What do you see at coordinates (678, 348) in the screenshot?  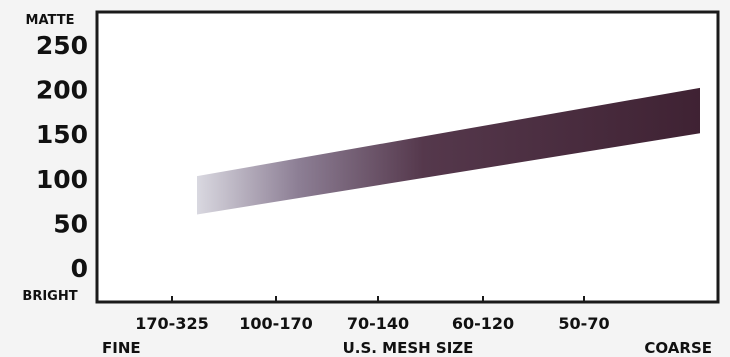 I see `x-right-label: COARSE` at bounding box center [678, 348].